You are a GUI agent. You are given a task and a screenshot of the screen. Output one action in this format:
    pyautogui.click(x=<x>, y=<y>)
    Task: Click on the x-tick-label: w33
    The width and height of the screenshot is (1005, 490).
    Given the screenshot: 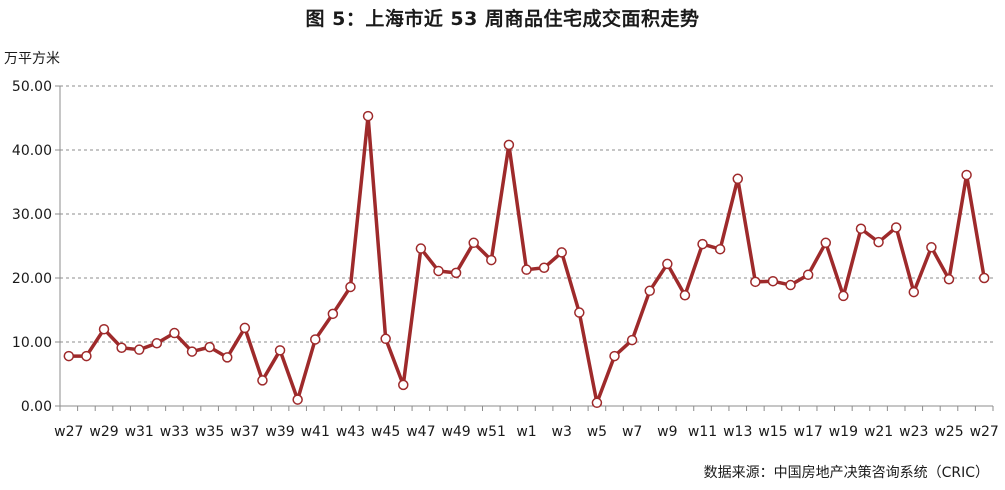 What is the action you would take?
    pyautogui.click(x=174, y=432)
    